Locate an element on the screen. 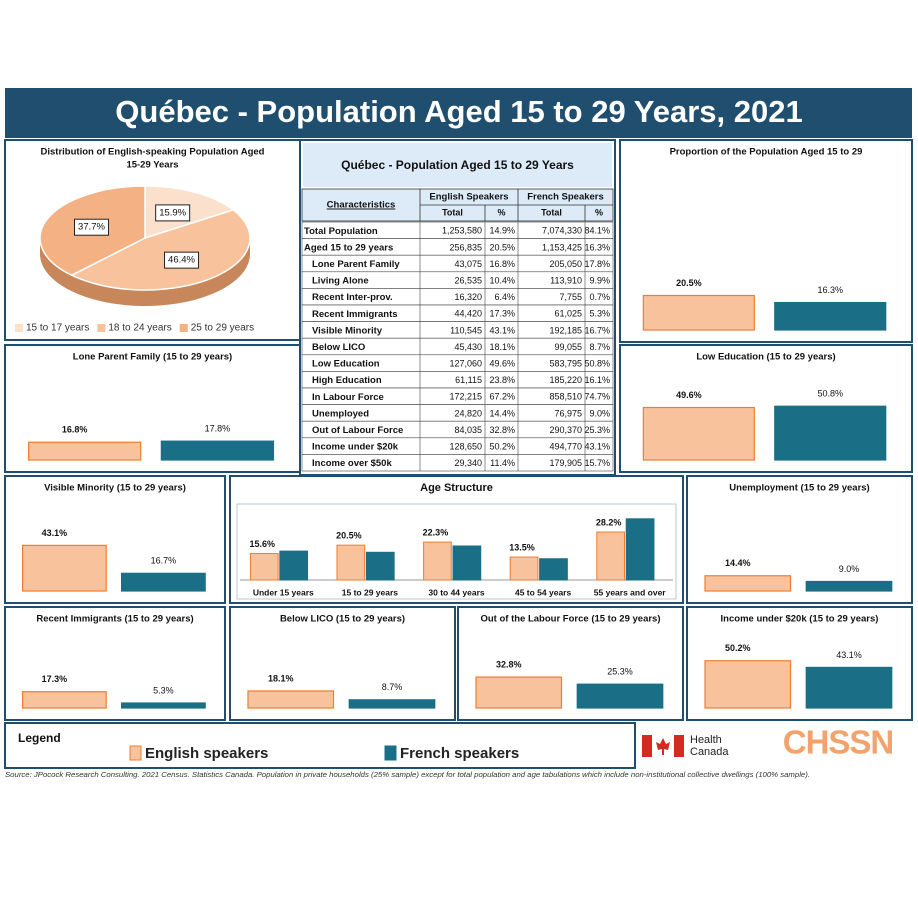  data-label: 49.6% is located at coordinates (689, 395).